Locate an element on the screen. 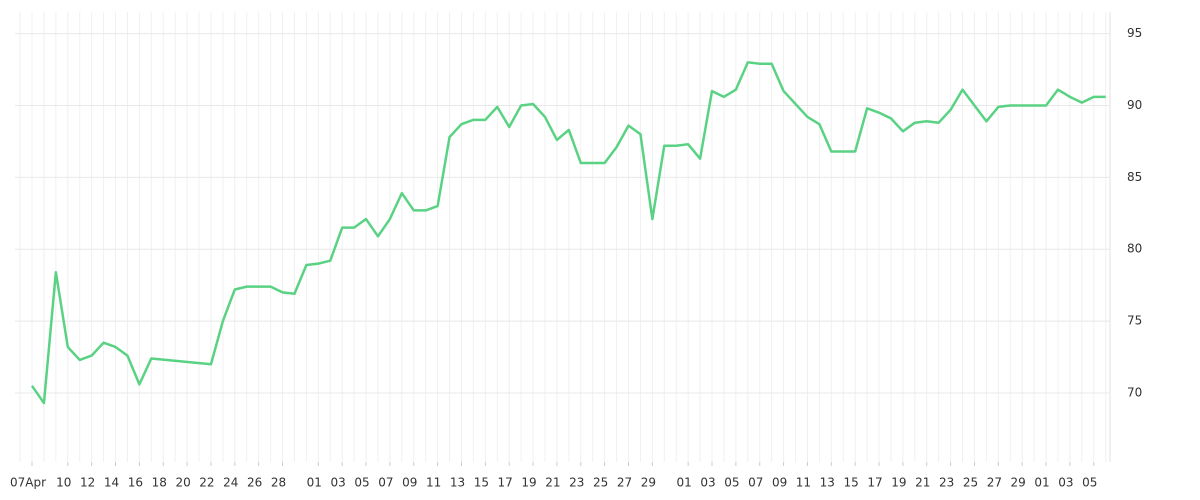 This screenshot has height=500, width=1200. x-tick-label: 12 is located at coordinates (87, 483).